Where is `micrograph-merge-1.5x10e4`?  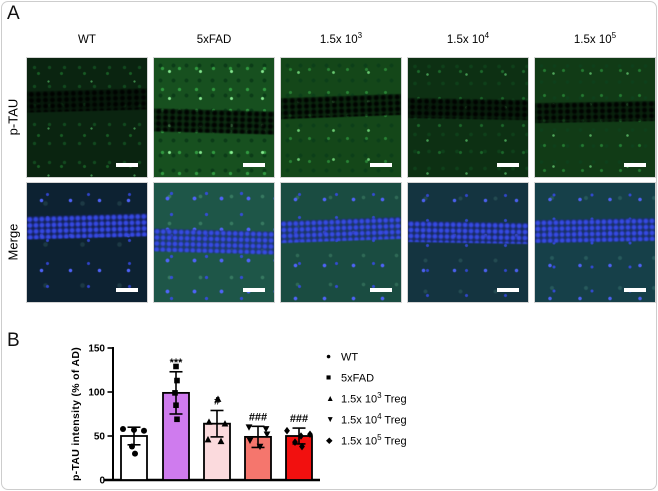
micrograph-merge-1.5x10e4 is located at coordinates (468, 242).